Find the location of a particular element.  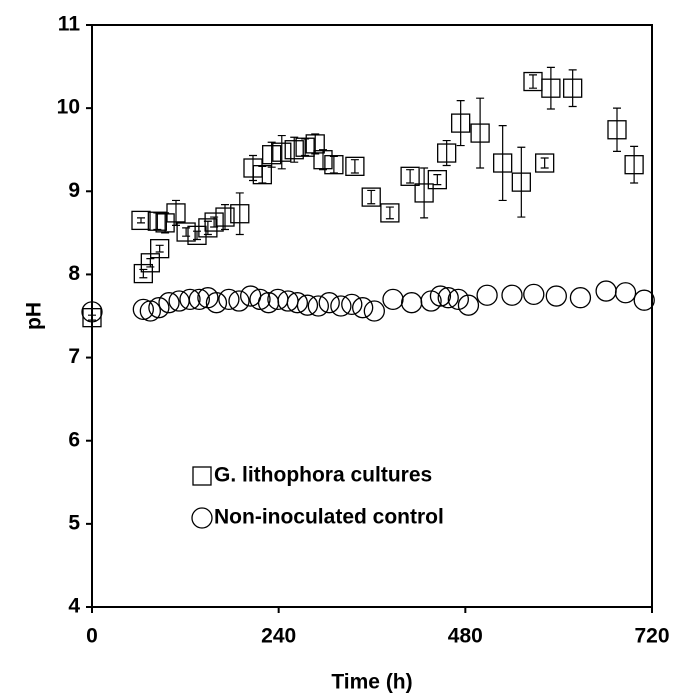

y-tick-label: 6 is located at coordinates (74, 439).